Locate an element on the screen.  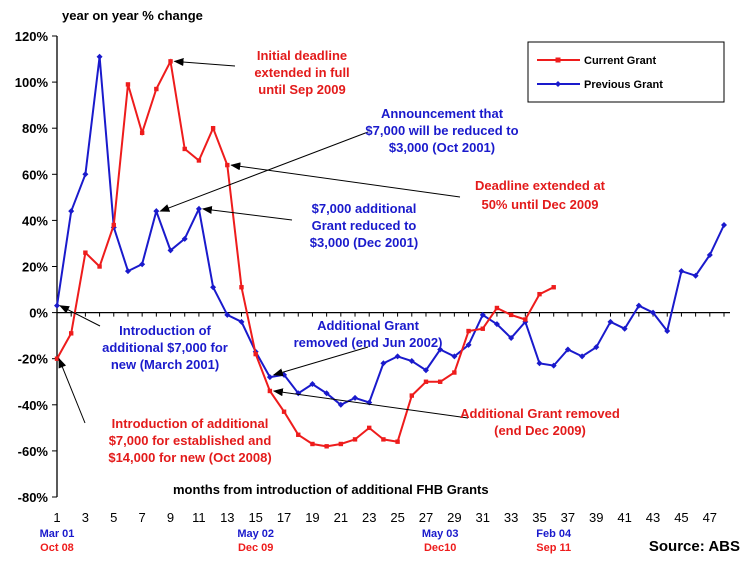
date-label-previous: May 03 is located at coordinates (440, 534).